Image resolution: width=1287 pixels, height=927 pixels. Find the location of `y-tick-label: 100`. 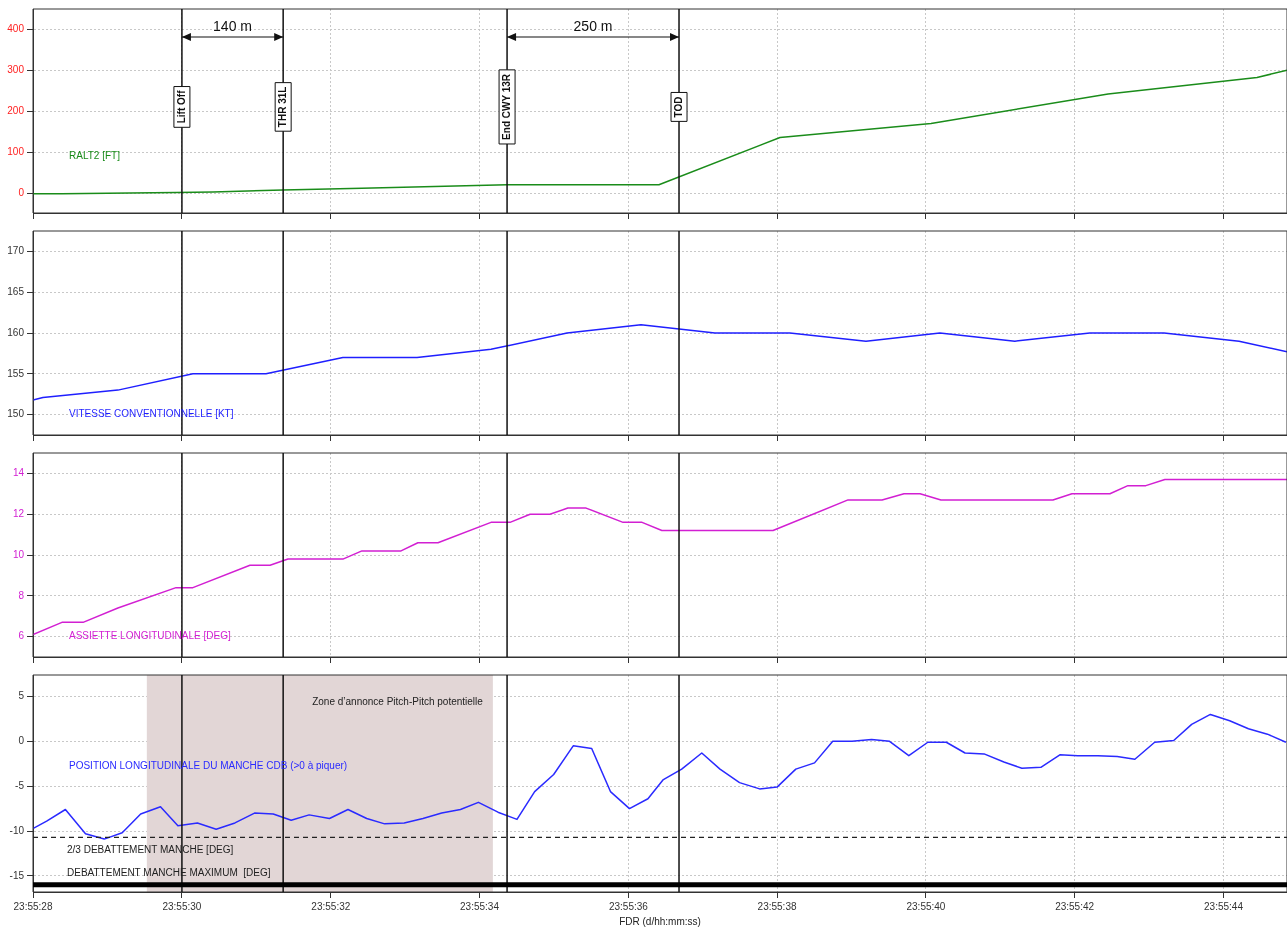

y-tick-label: 100 is located at coordinates (16, 152).